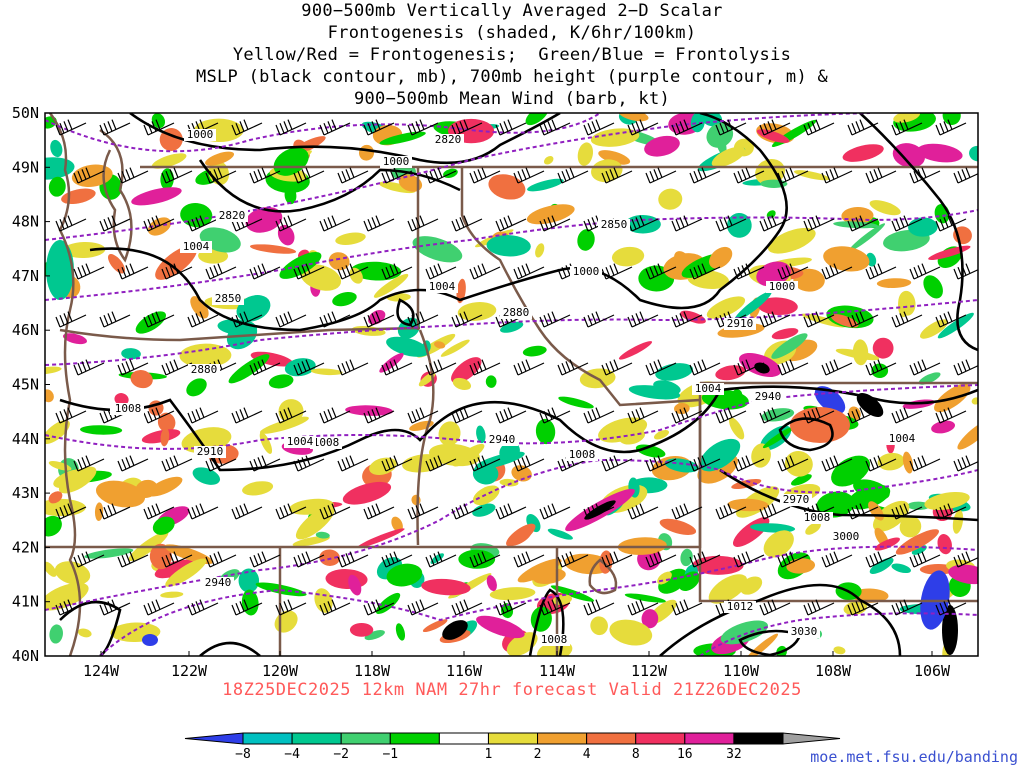  Describe the element at coordinates (243, 754) in the screenshot. I see `colorbar-tick-label: −8` at that location.